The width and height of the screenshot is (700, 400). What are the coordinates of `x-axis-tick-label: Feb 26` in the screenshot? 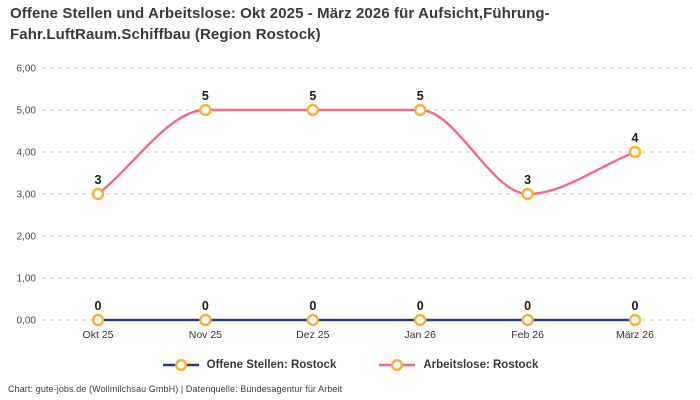 It's located at (527, 335).